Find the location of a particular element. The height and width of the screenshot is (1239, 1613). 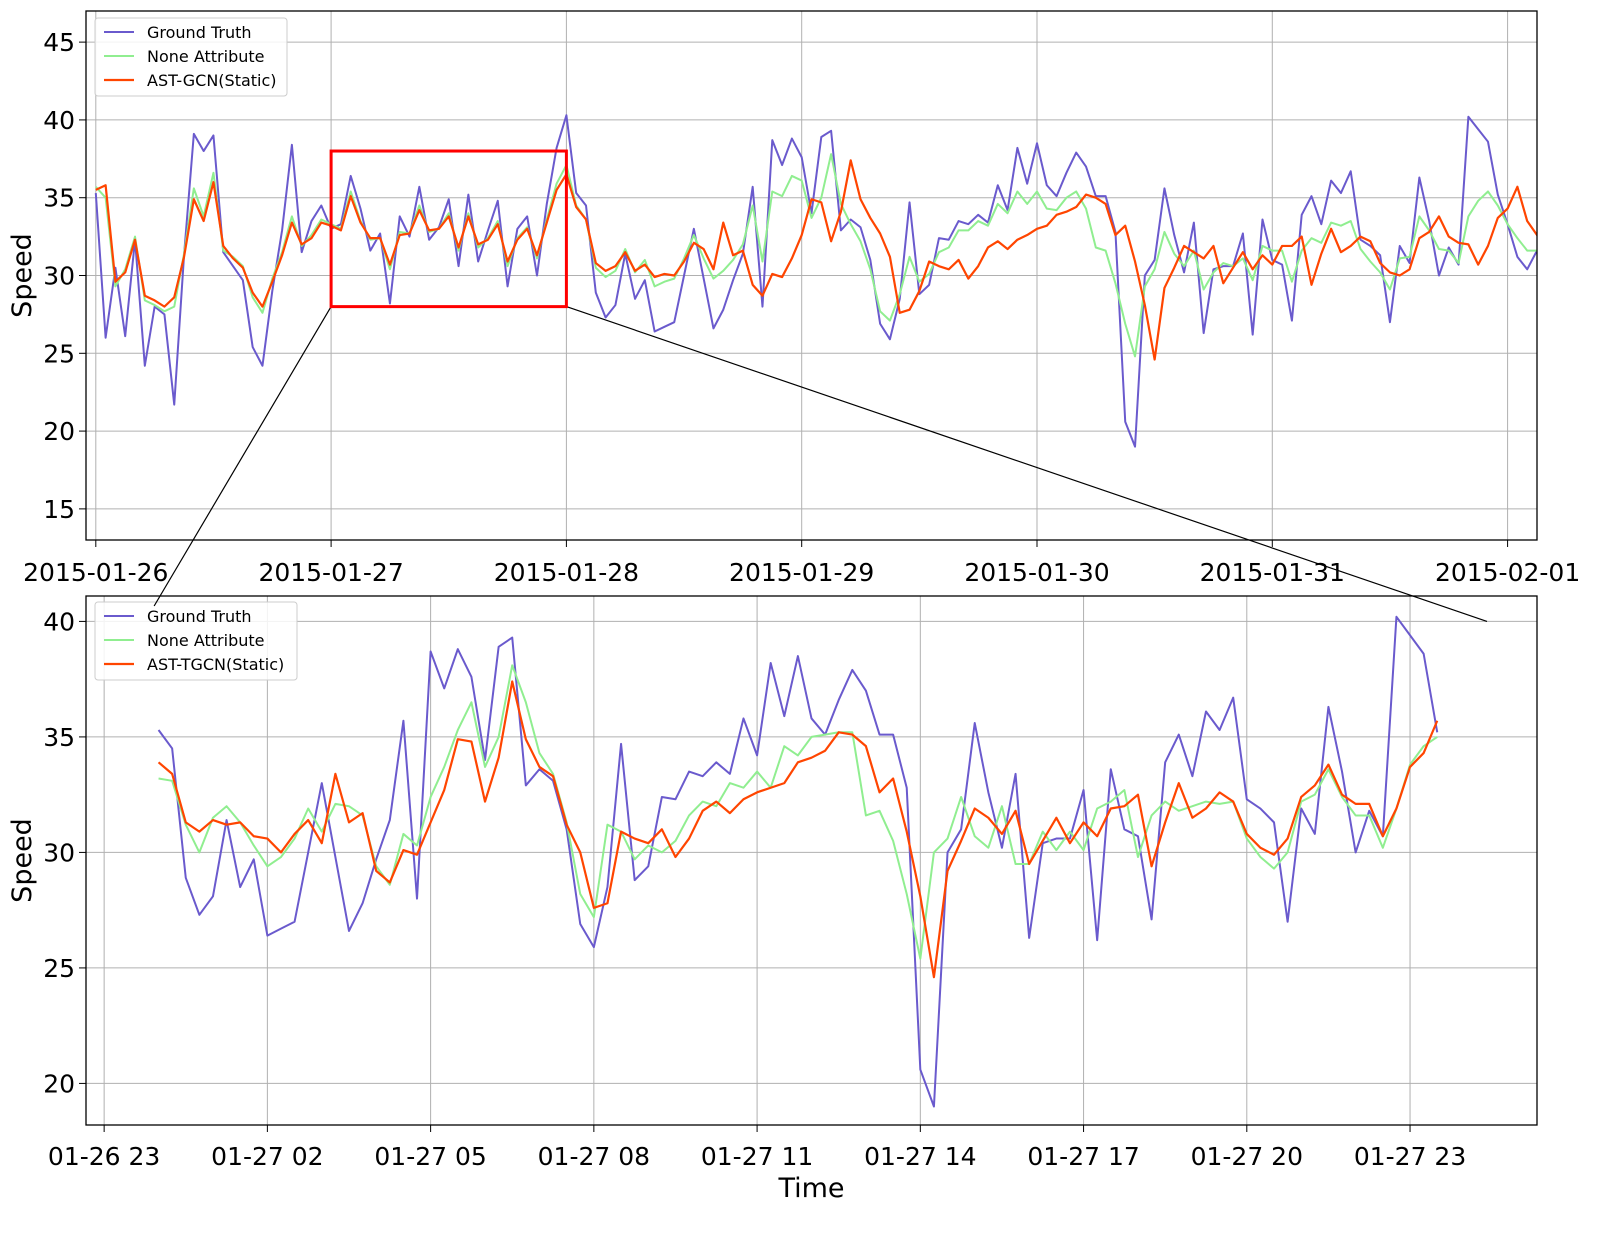

x-tick-label: 01-27 02 is located at coordinates (267, 1156).